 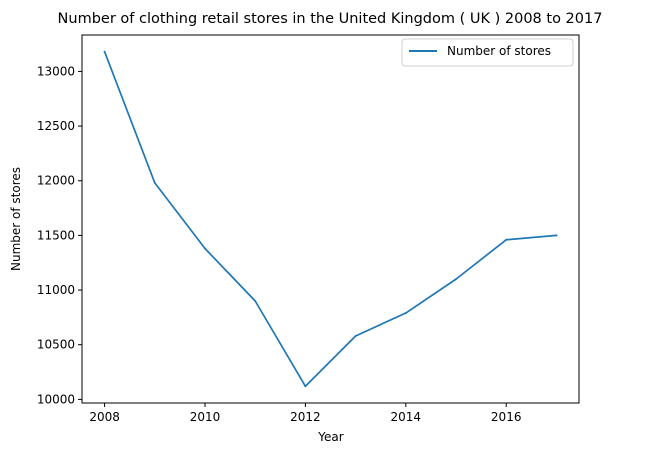 What do you see at coordinates (16, 219) in the screenshot?
I see `y-axis-label: Number of stores` at bounding box center [16, 219].